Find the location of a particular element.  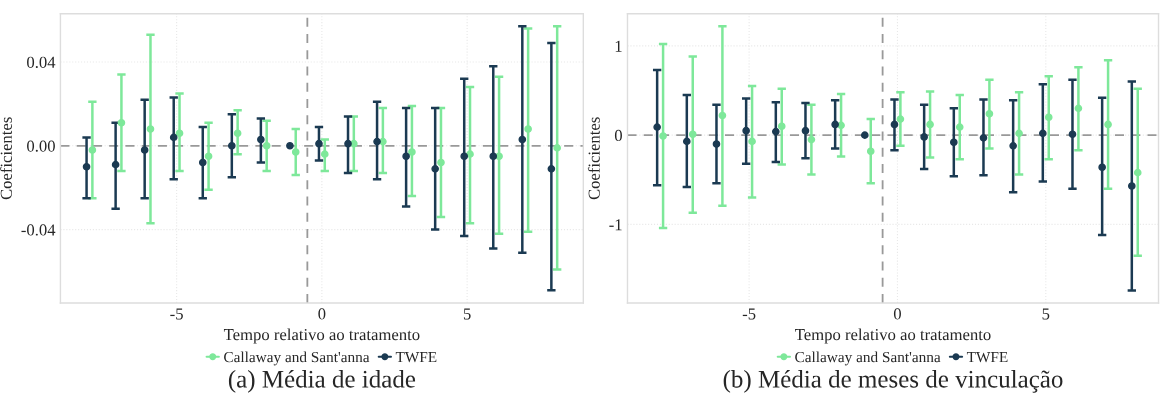

y-tick-label: -0.04 is located at coordinates (38, 230).